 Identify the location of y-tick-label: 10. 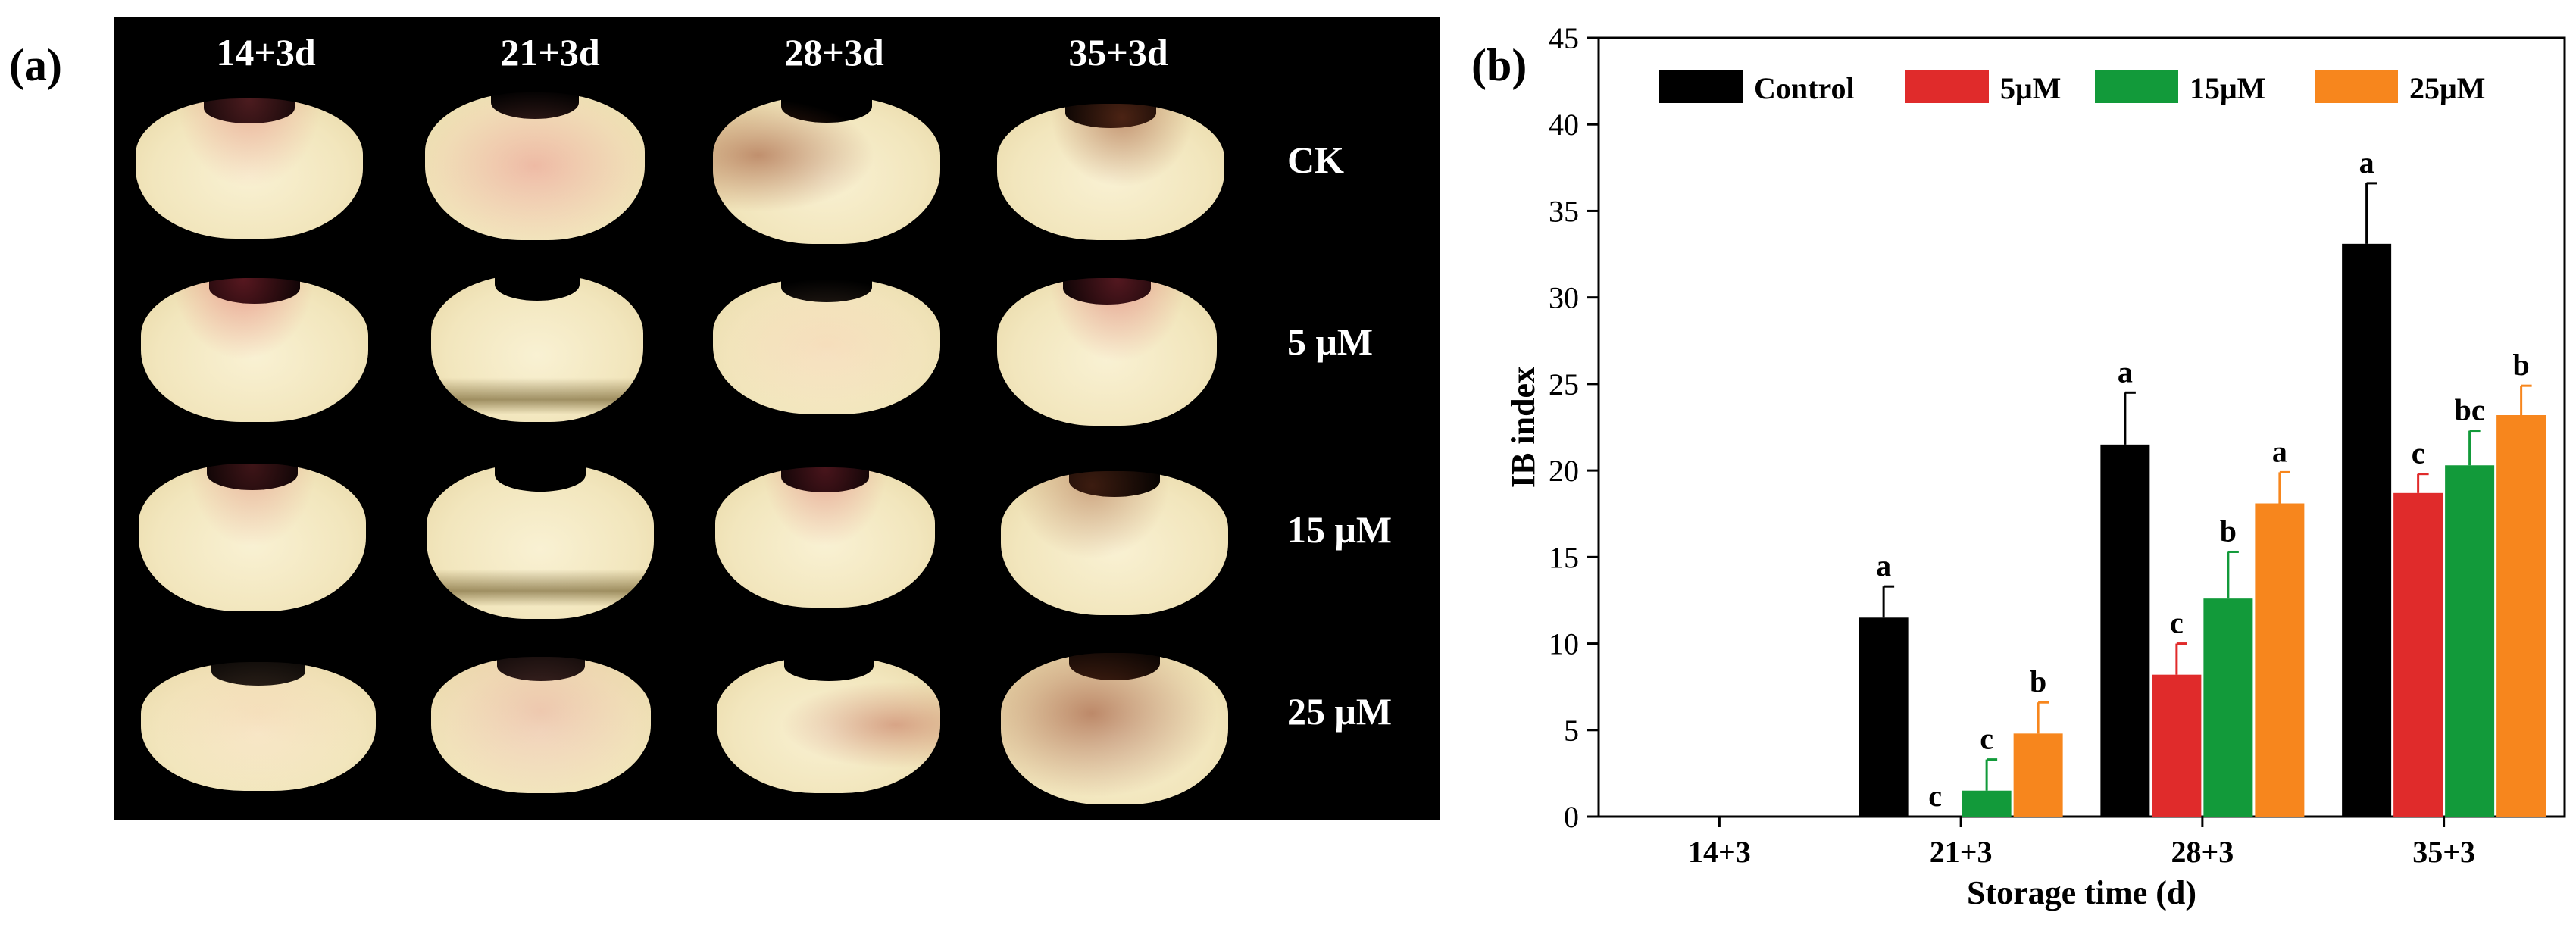
(1564, 644).